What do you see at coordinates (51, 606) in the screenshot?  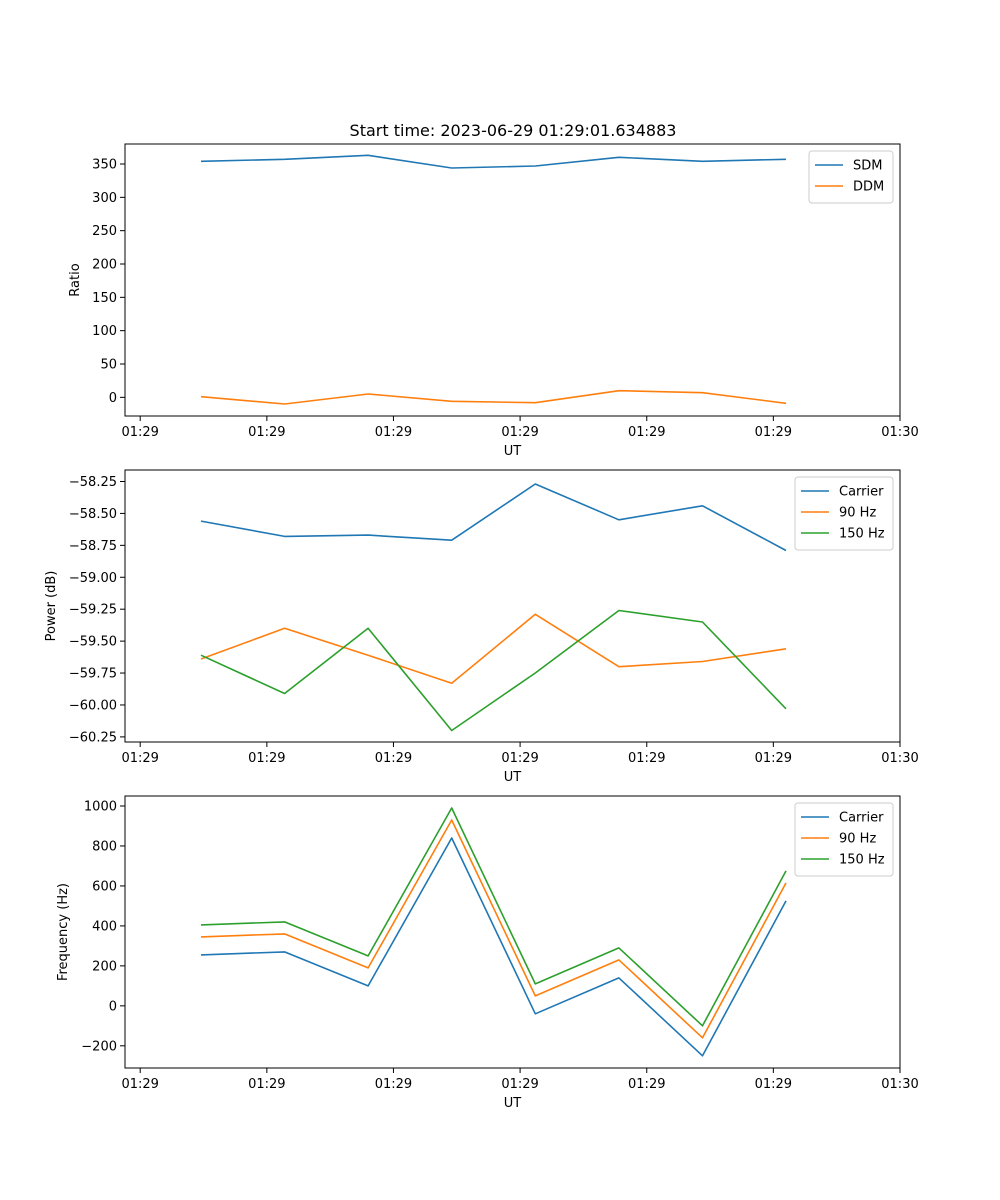 I see `y-axis-label: Power (dB)` at bounding box center [51, 606].